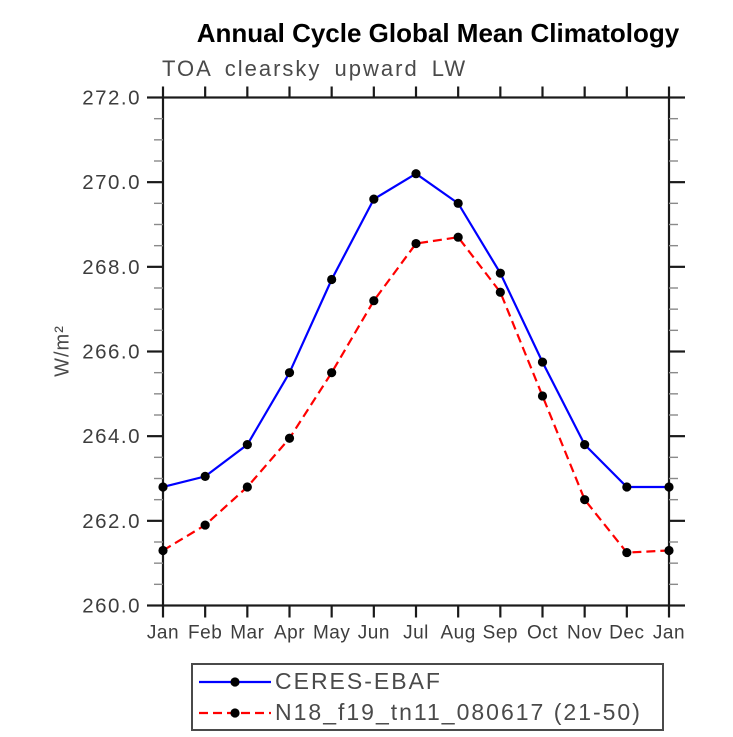  I want to click on x-tick-label: Sep, so click(500, 633).